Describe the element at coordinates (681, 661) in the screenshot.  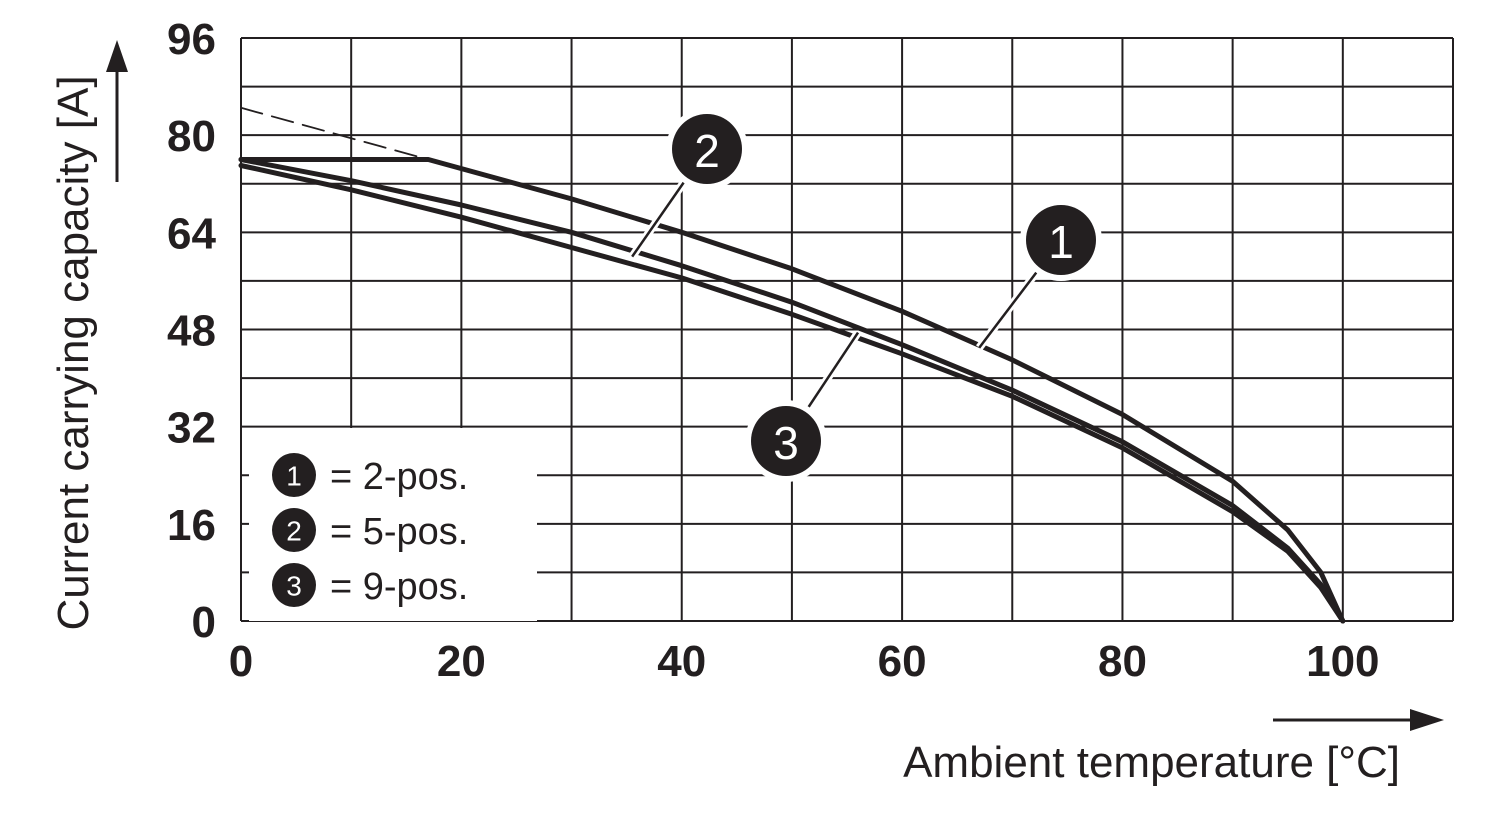
I see `x-tick-label: 40` at that location.